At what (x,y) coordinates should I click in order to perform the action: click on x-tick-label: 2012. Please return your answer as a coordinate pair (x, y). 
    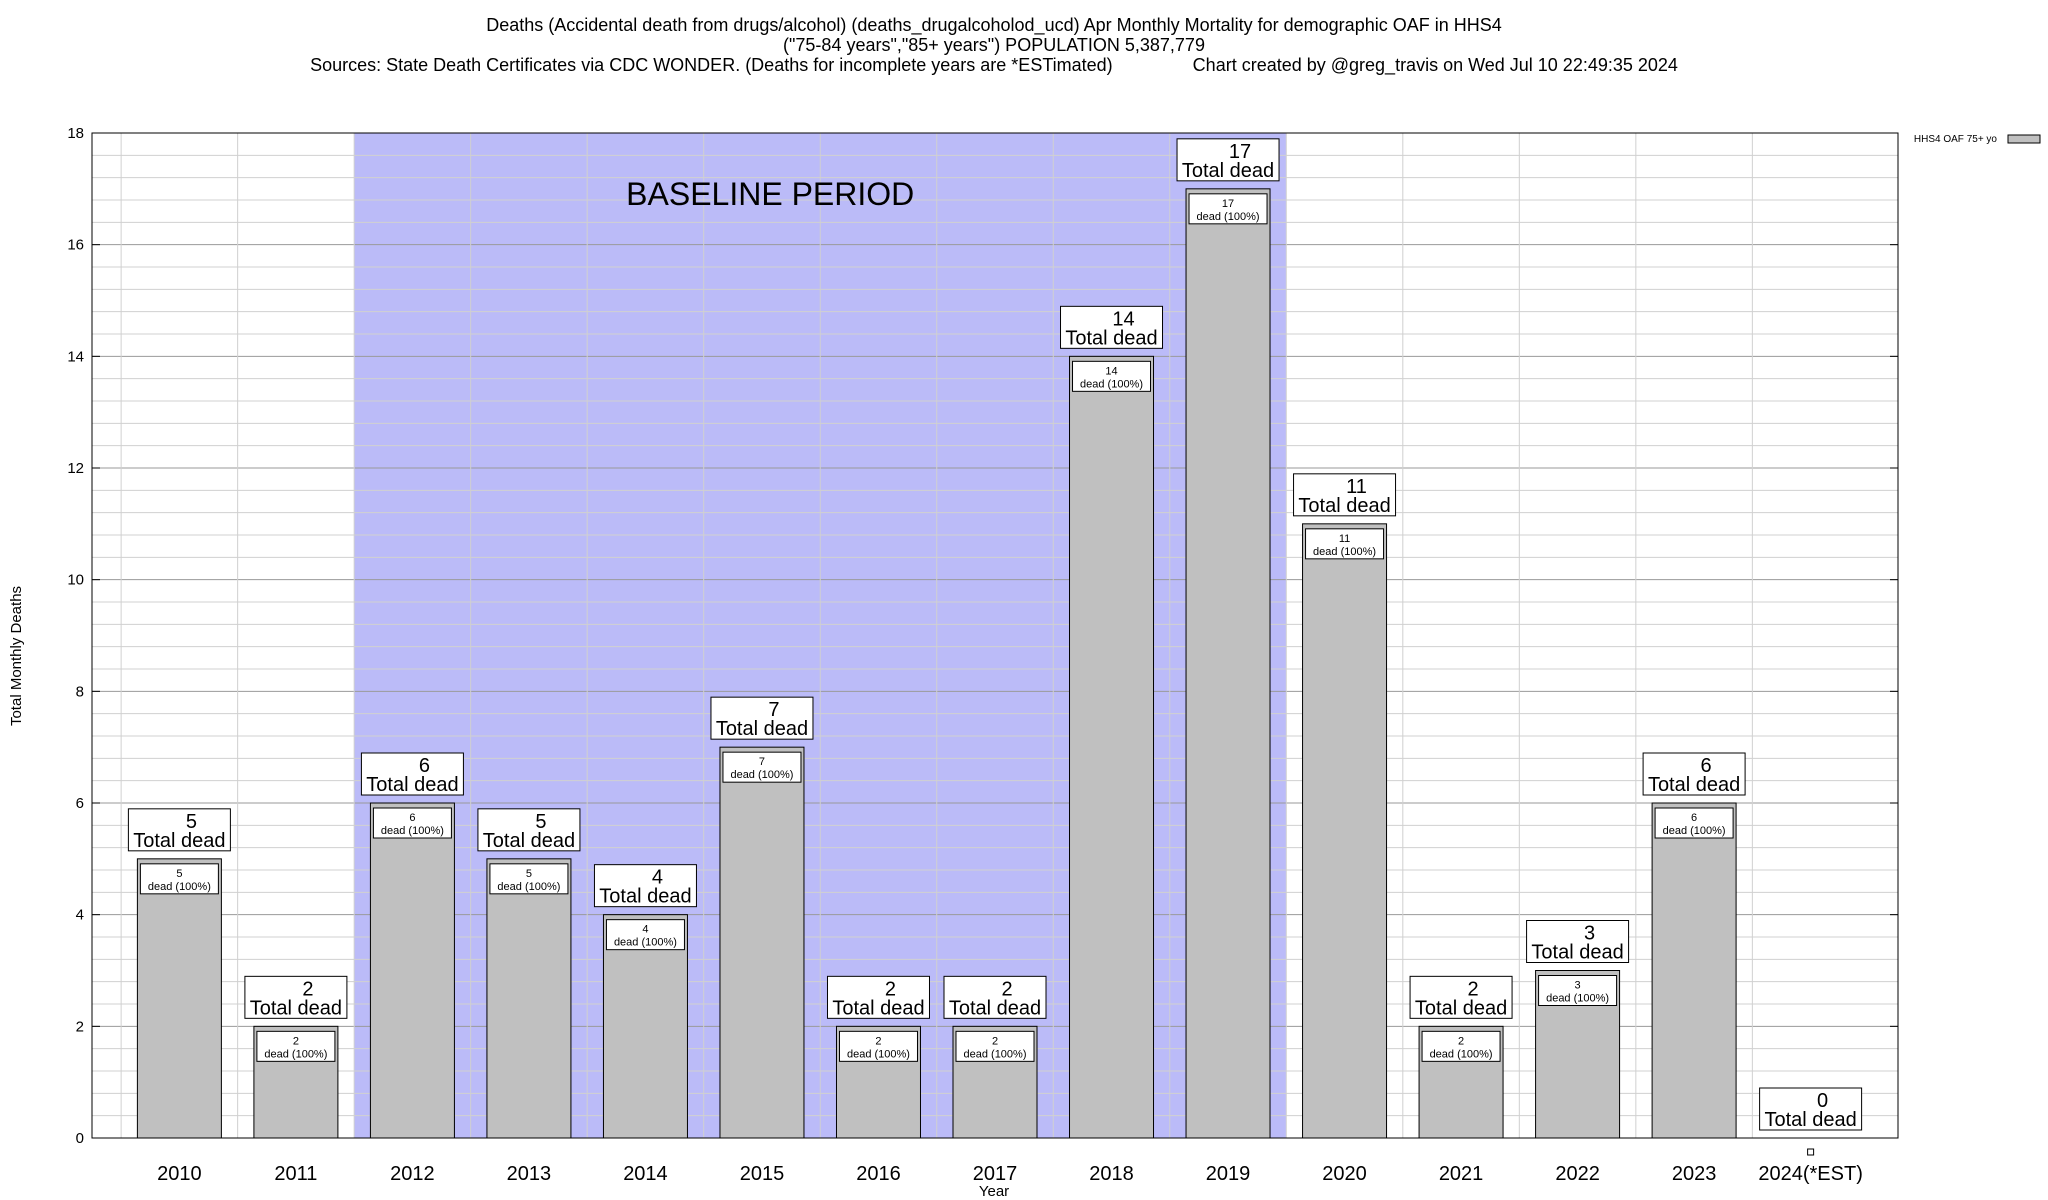
    Looking at the image, I should click on (412, 1174).